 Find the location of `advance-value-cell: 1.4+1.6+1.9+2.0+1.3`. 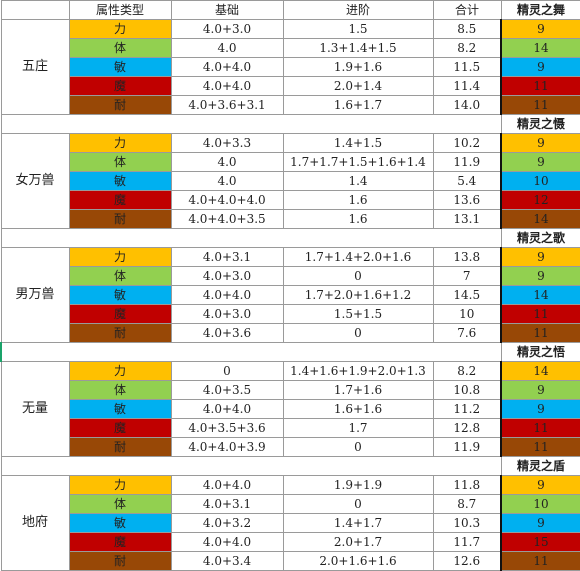

advance-value-cell: 1.4+1.6+1.9+2.0+1.3 is located at coordinates (358, 371).